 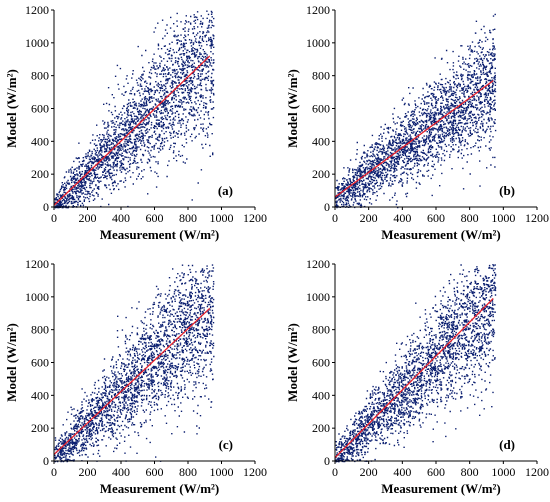 I want to click on panel-label: (d), so click(x=507, y=444).